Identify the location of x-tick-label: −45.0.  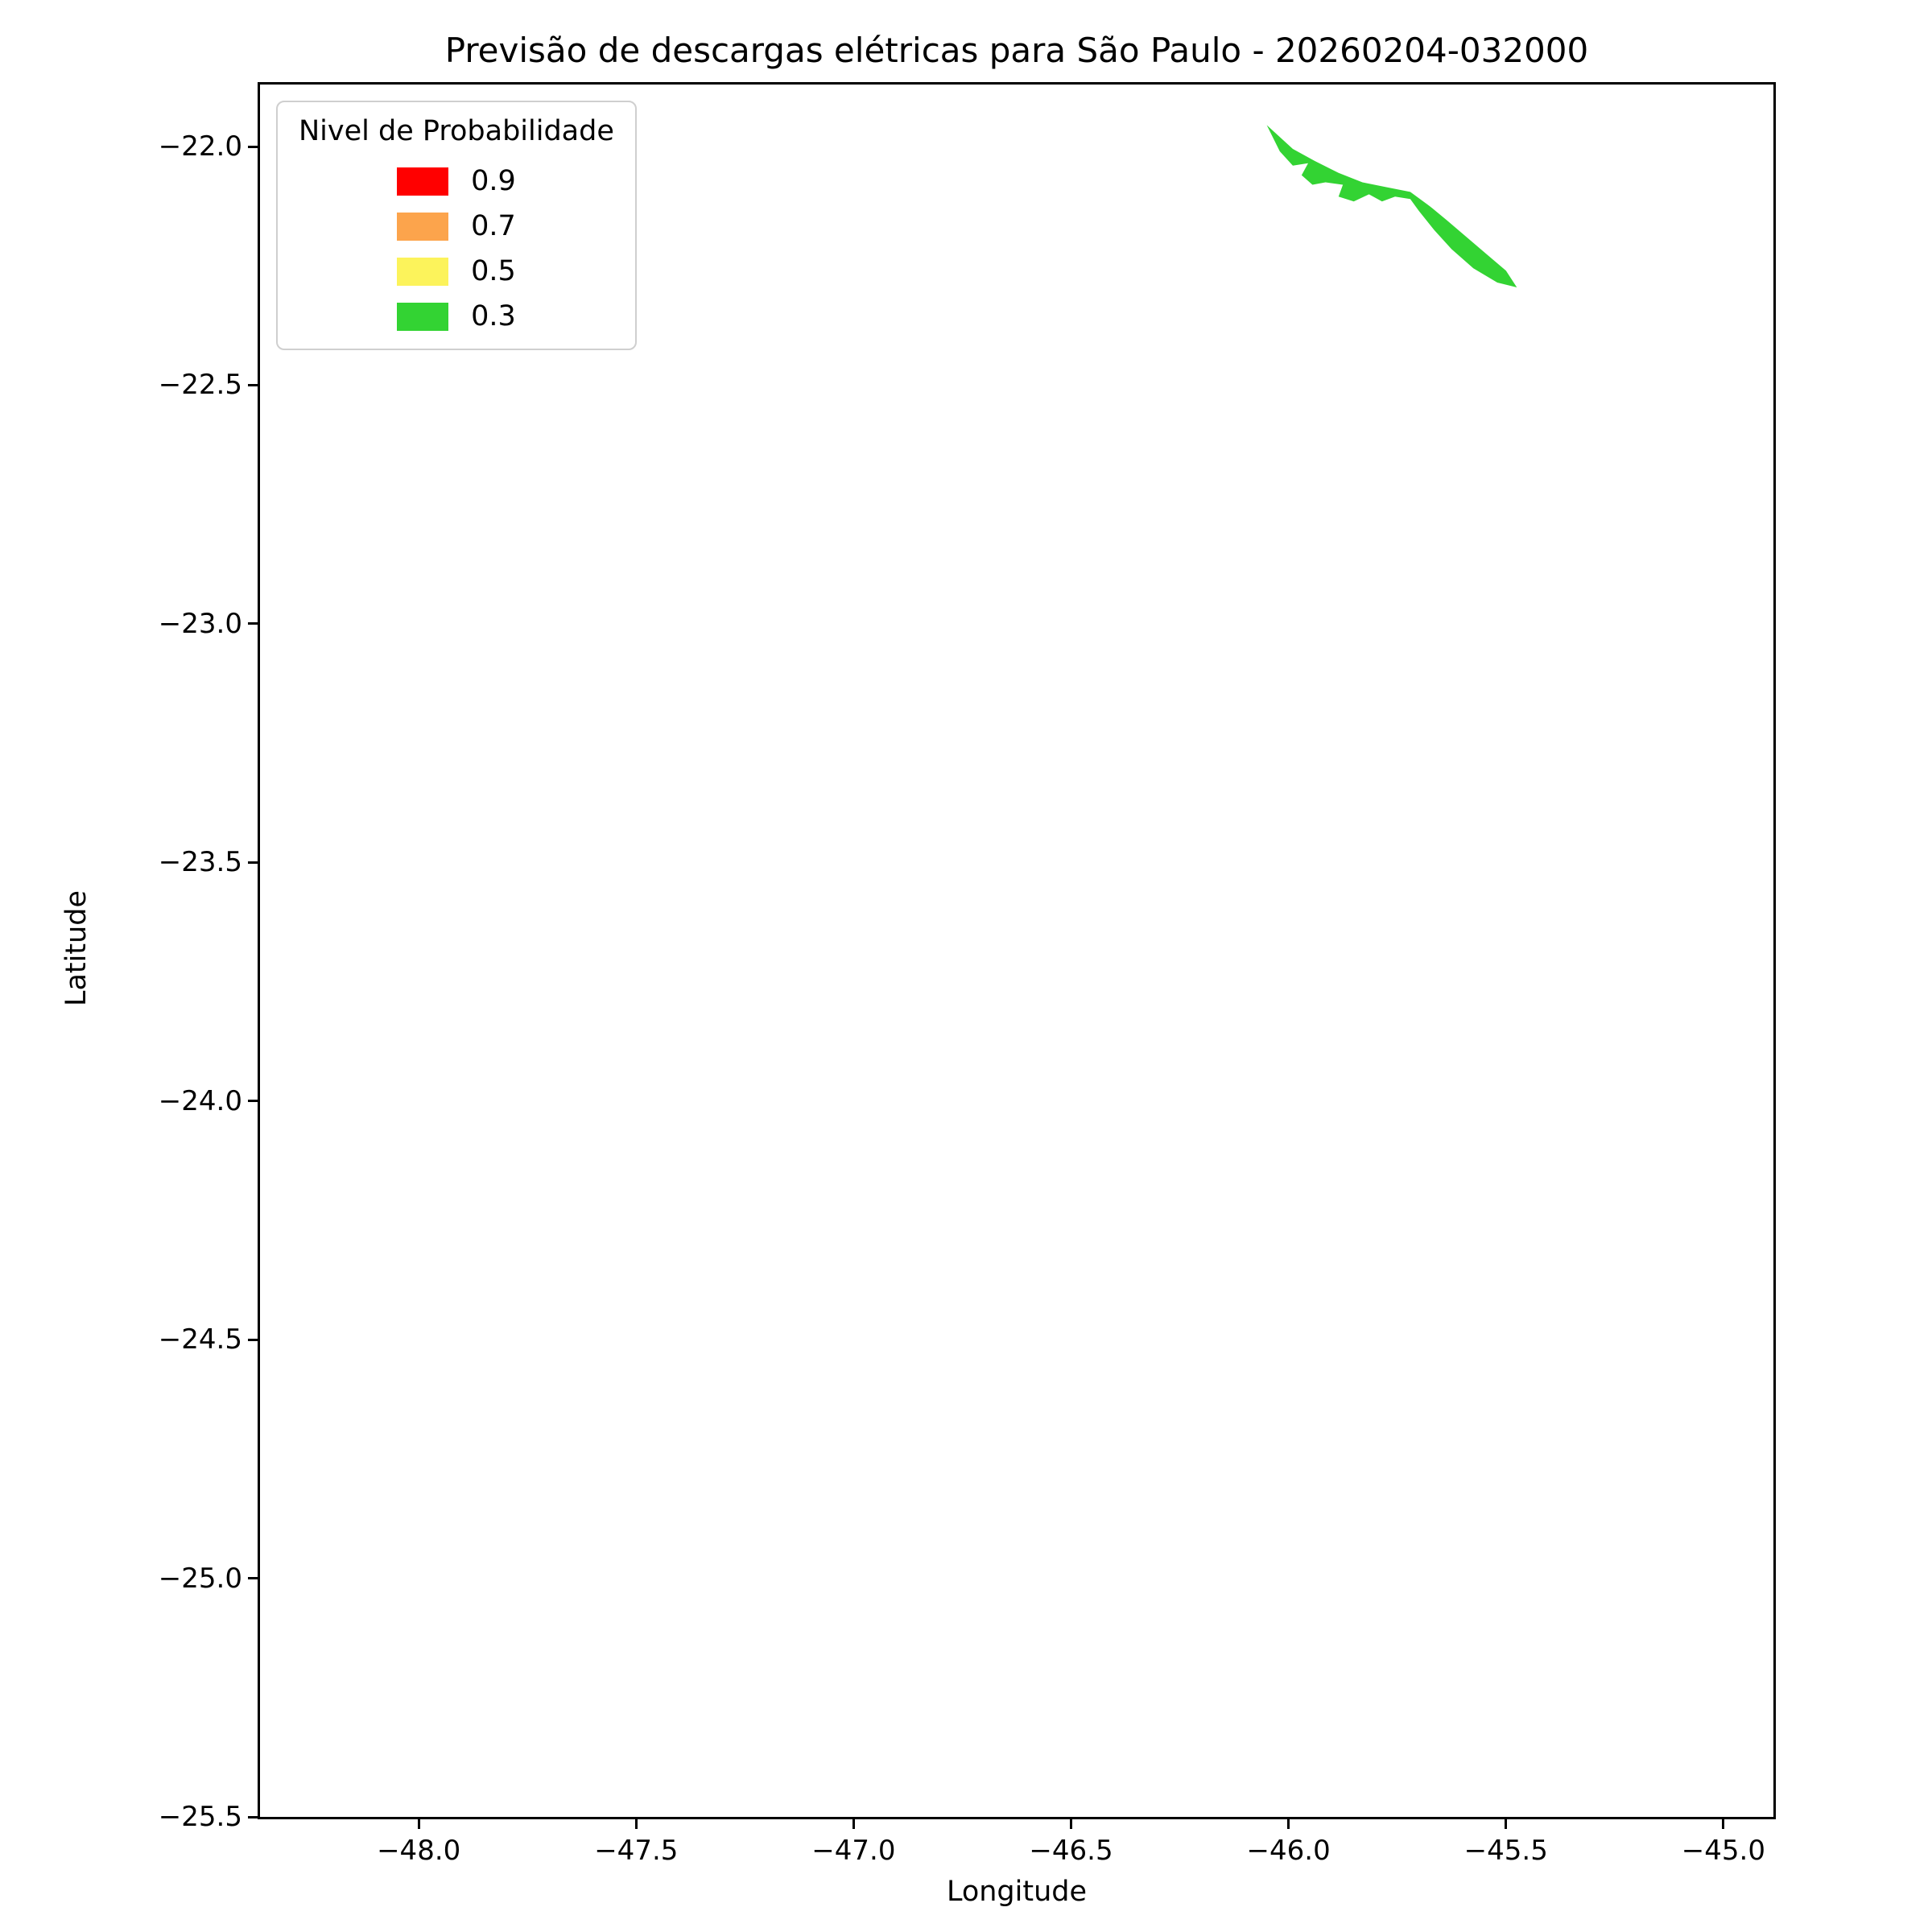
(1723, 1851).